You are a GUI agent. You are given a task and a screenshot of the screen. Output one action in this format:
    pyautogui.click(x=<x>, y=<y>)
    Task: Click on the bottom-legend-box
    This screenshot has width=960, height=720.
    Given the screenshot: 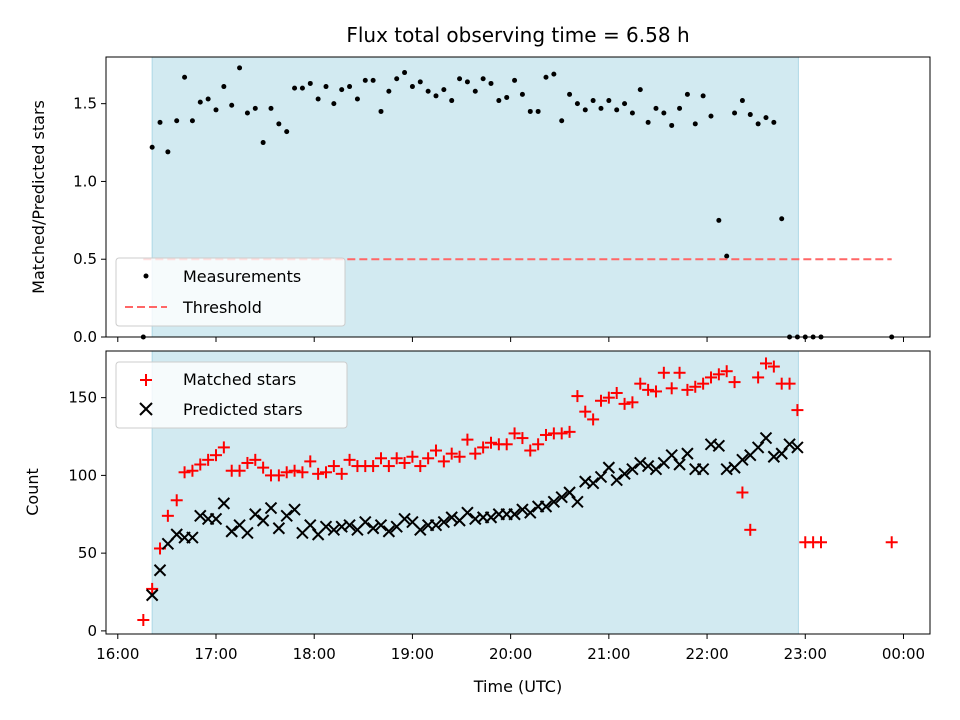 What is the action you would take?
    pyautogui.click(x=231, y=395)
    